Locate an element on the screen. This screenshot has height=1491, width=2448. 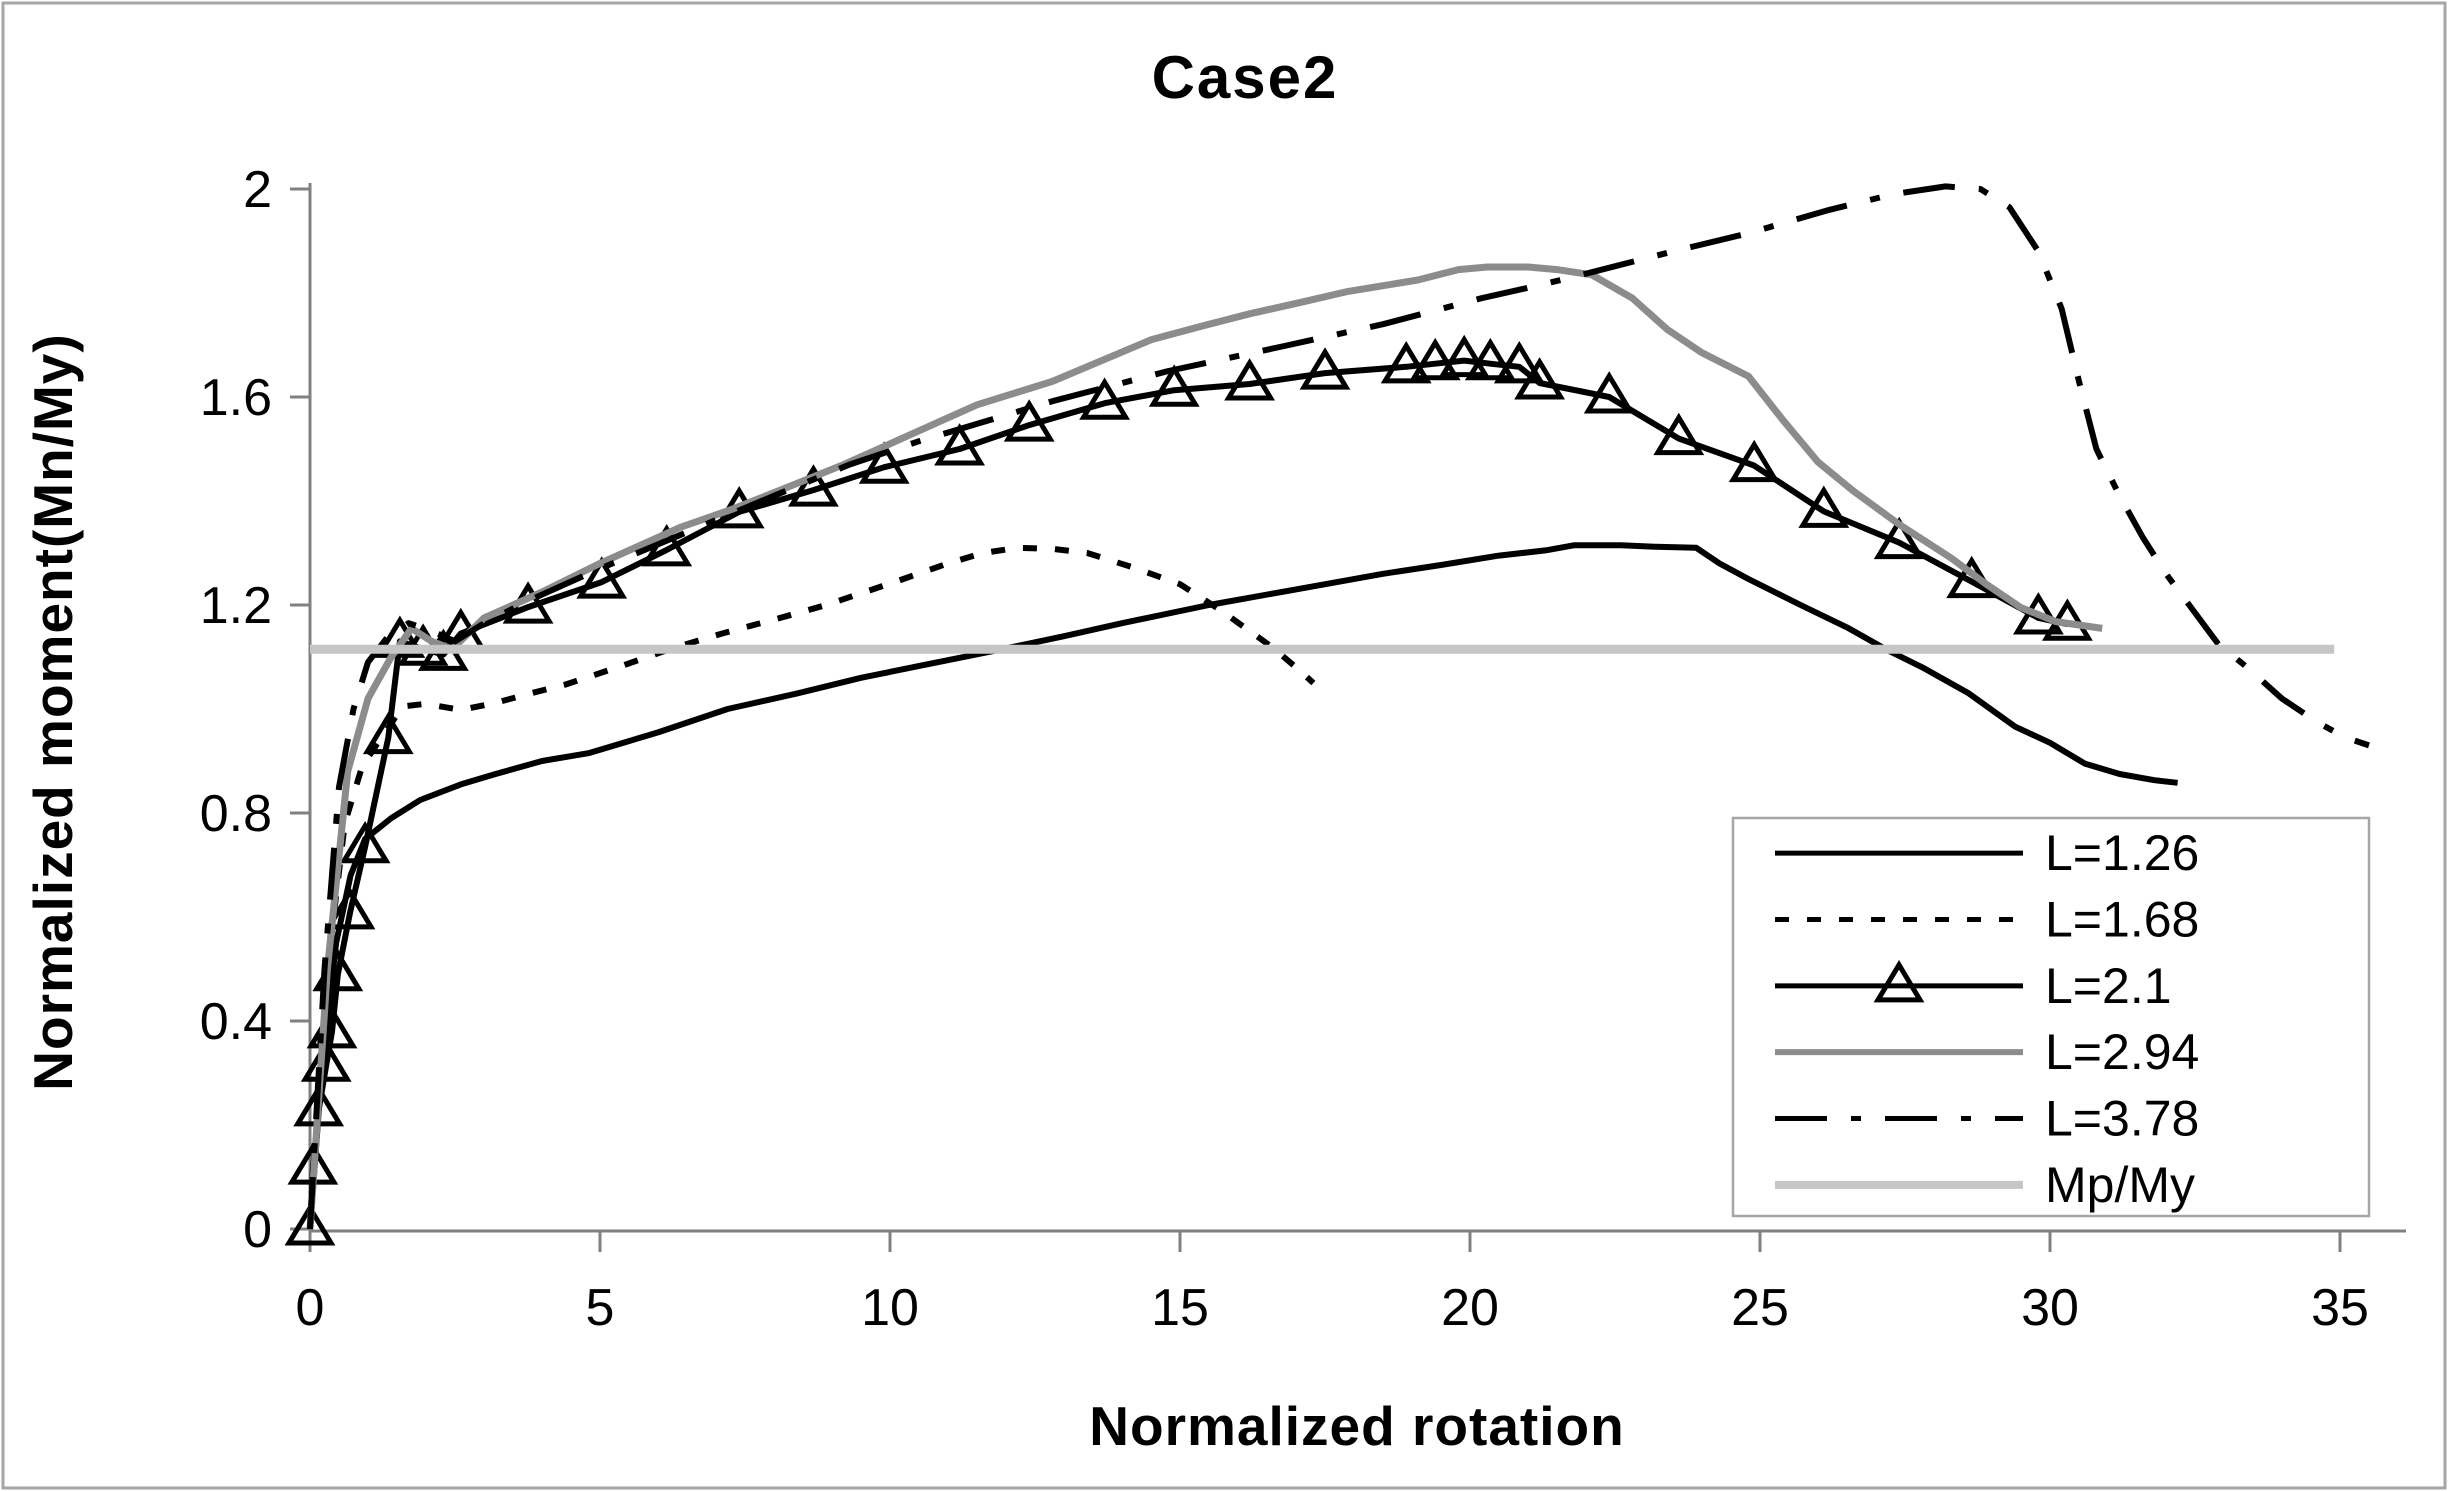
legend-label: L=3.78 is located at coordinates (2122, 1119).